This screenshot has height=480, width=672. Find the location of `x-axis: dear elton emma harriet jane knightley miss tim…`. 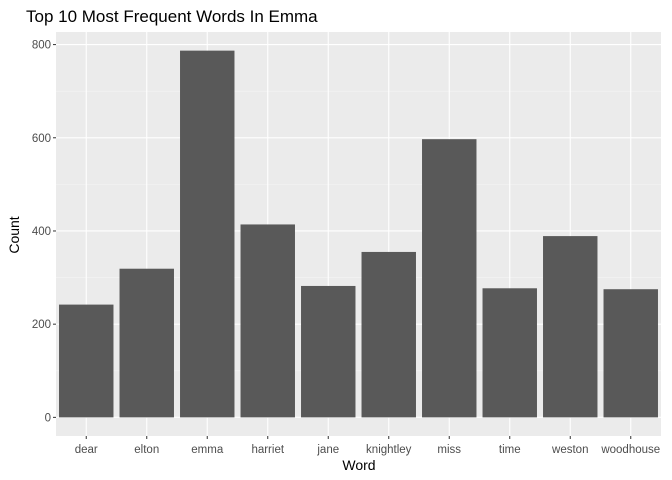

x-axis: dear elton emma harriet jane knightley miss tim… is located at coordinates (367, 446).